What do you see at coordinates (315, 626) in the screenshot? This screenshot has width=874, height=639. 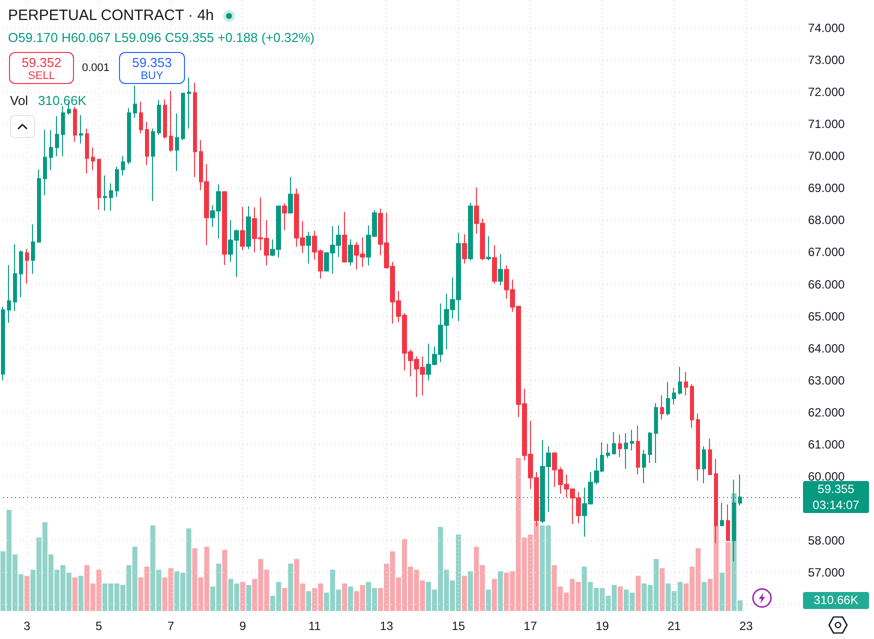 I see `x-tick-label: 11` at bounding box center [315, 626].